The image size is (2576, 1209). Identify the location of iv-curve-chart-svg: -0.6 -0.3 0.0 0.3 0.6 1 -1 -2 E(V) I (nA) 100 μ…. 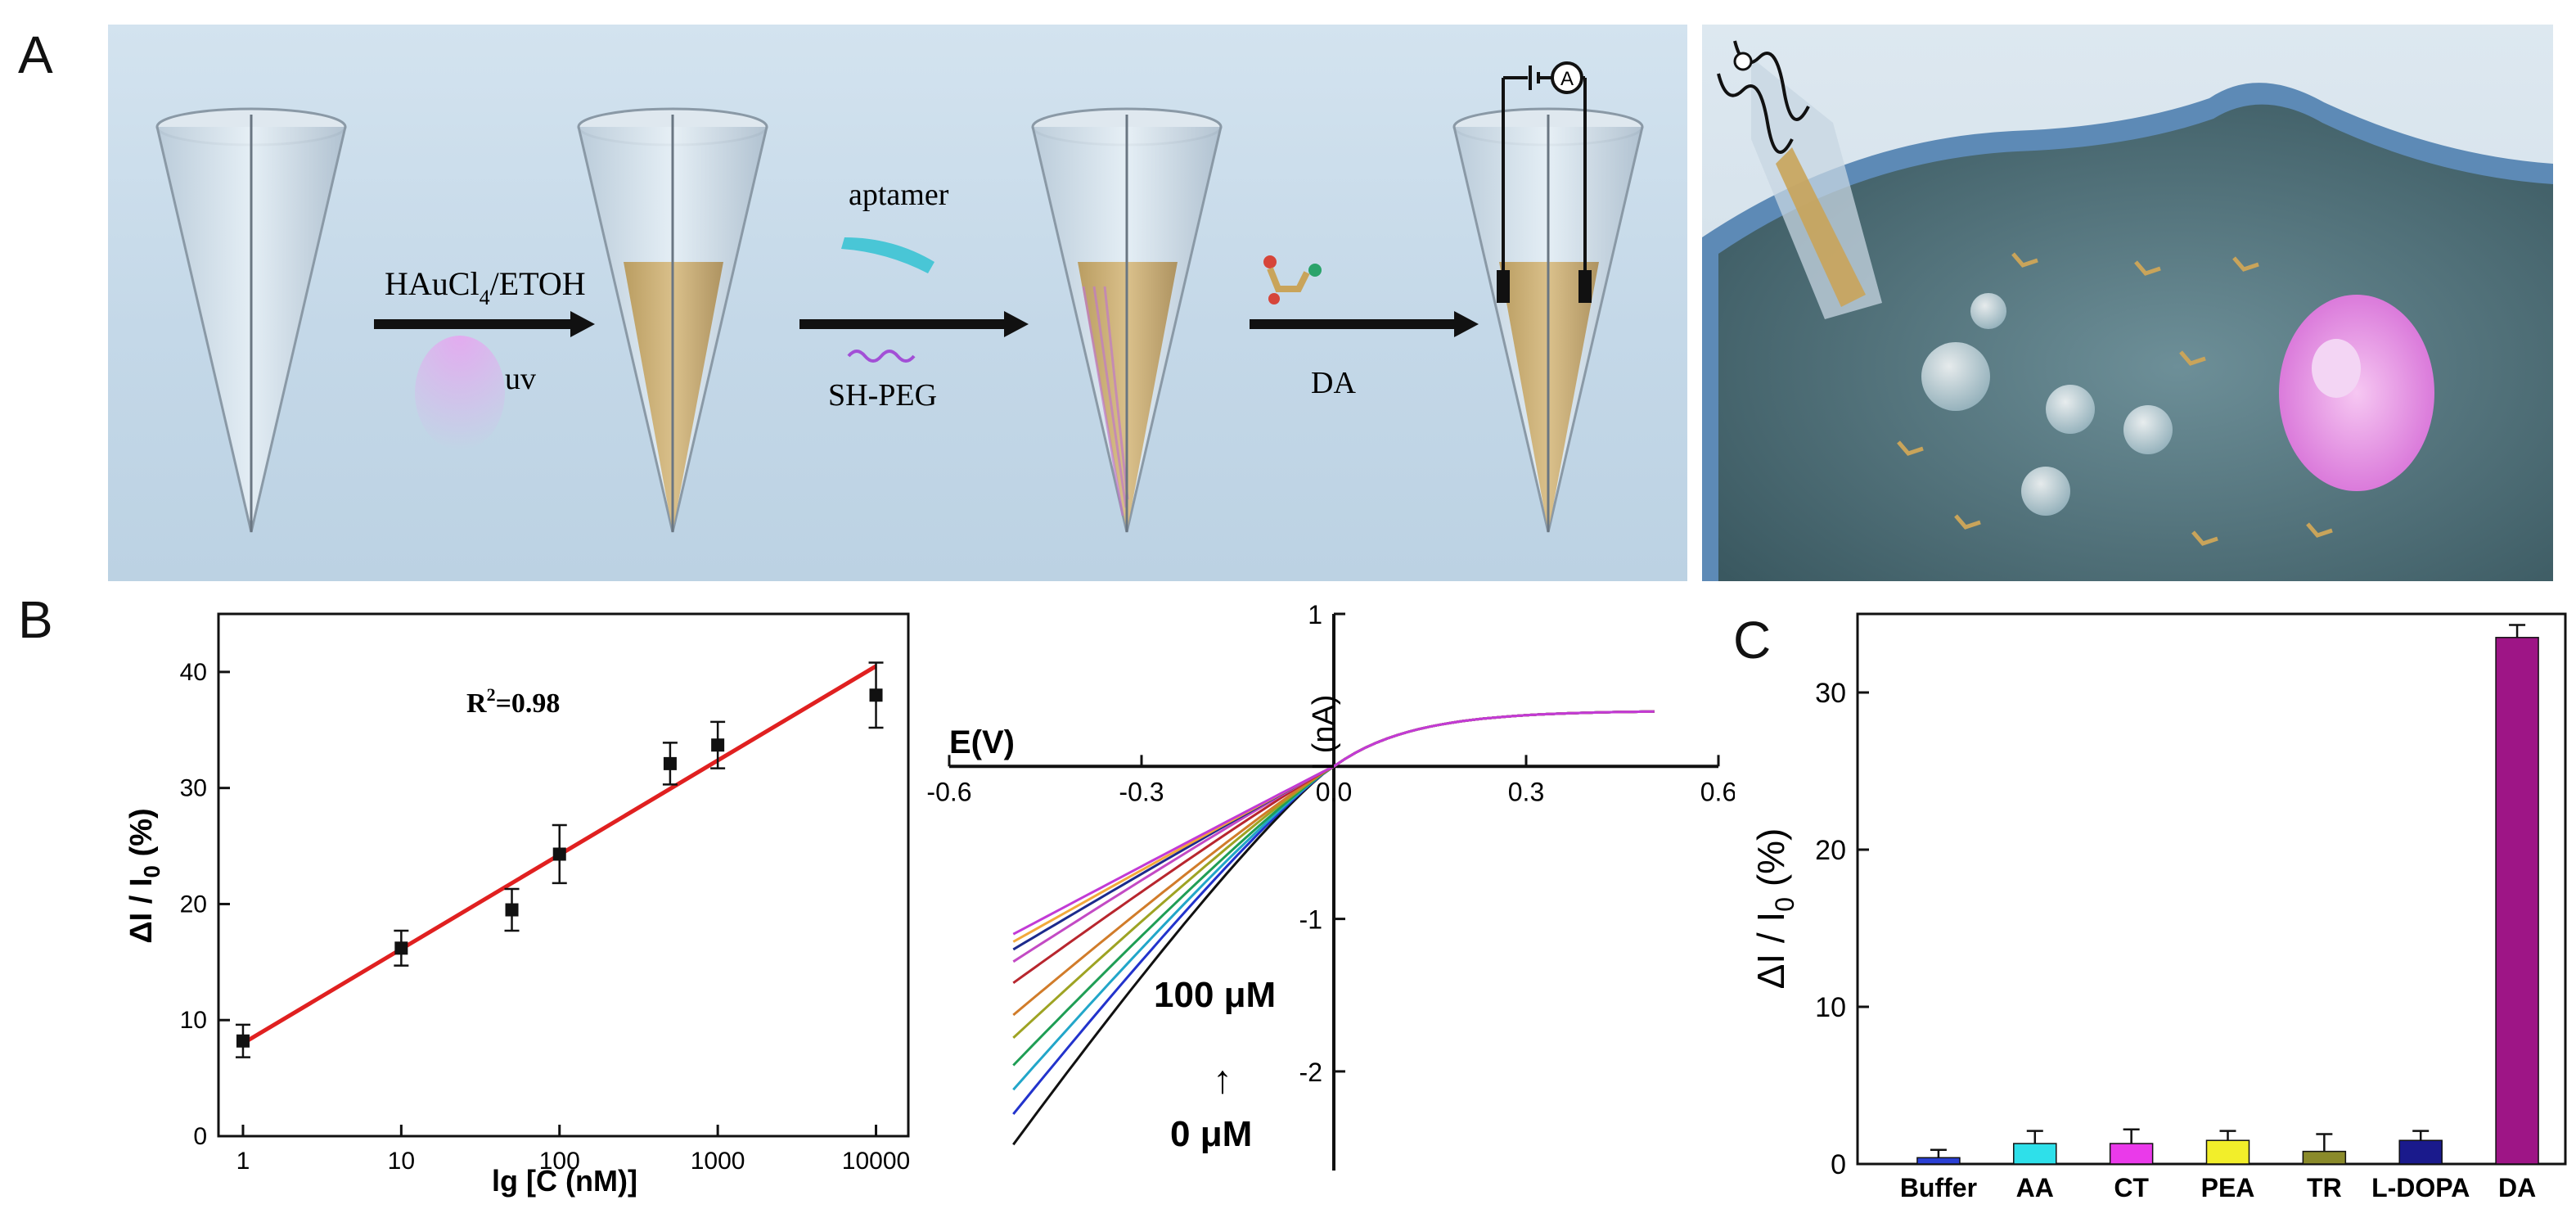
(1331, 885).